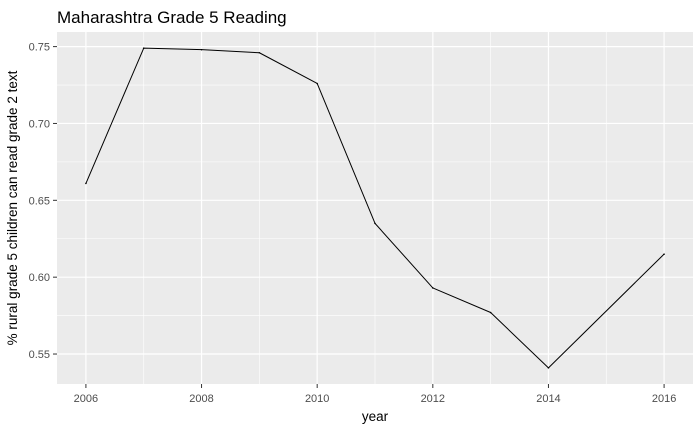 This screenshot has width=700, height=432. I want to click on y-tick-label: 0.55, so click(39, 355).